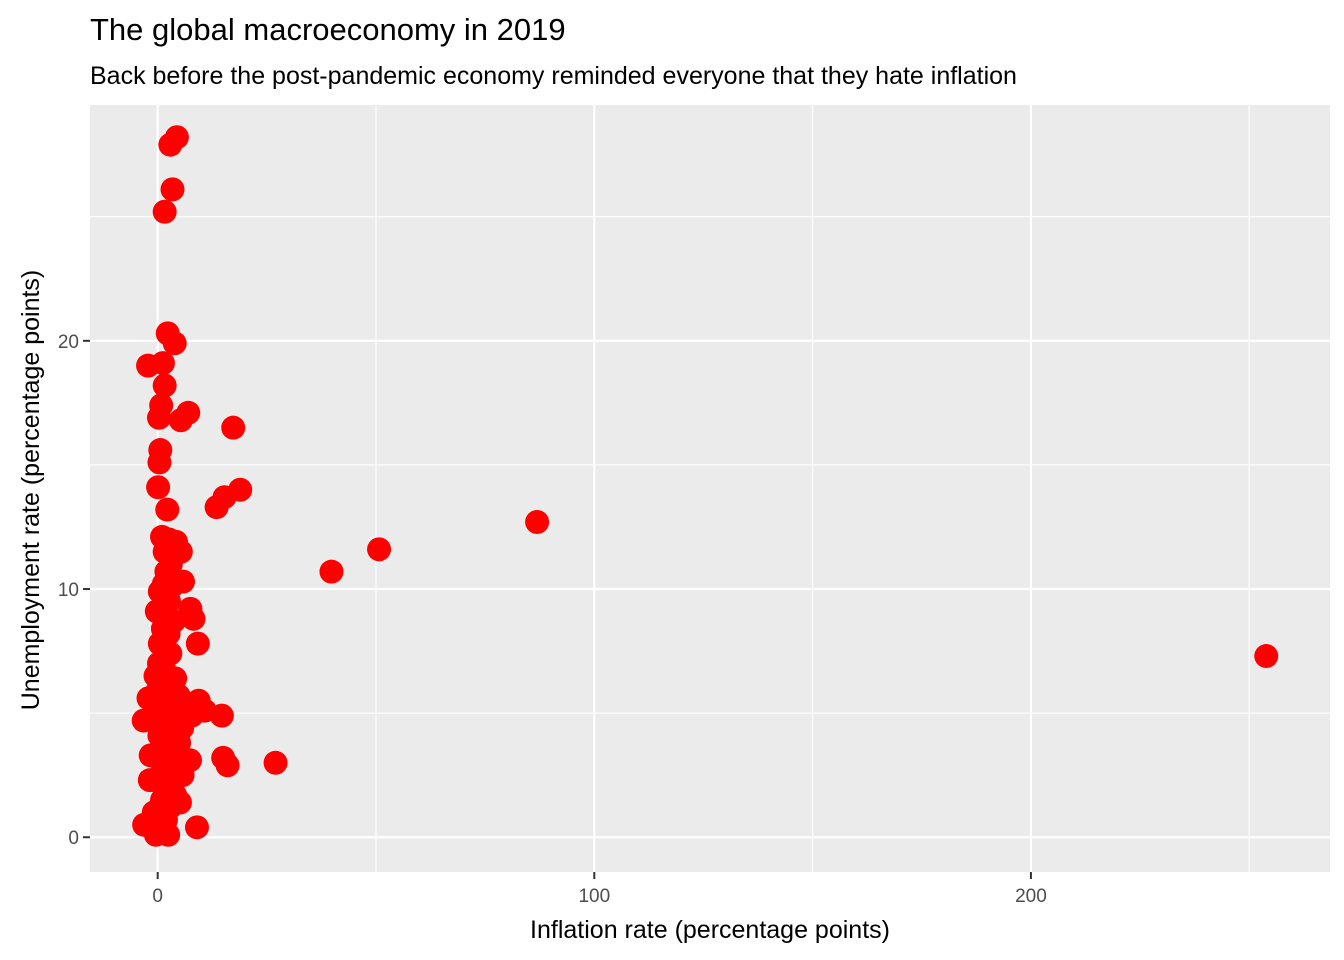 This screenshot has width=1344, height=960. I want to click on y-tick-label: 10, so click(68, 590).